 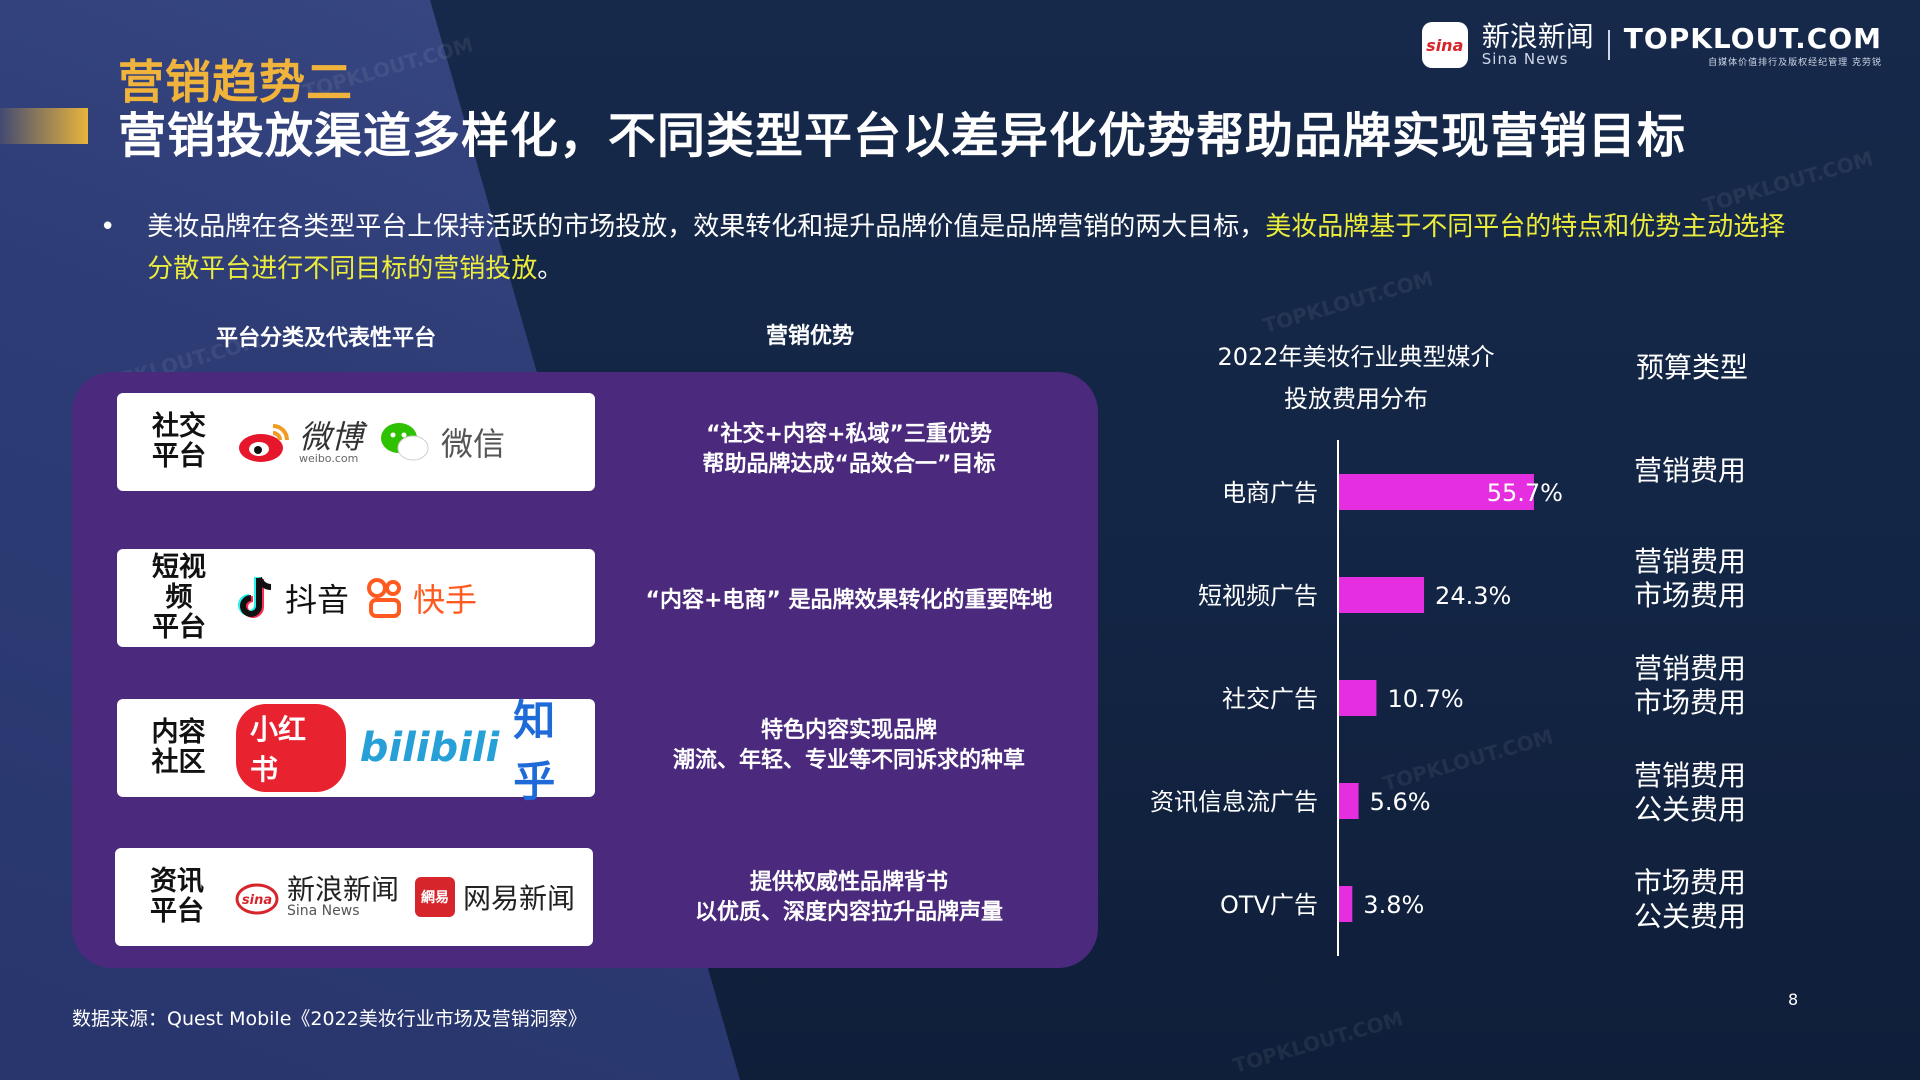 I want to click on bullet-text-highlight: 美妆品牌基于不同平台的特点和优势主动选择分散平台进行不同目标的营销投放, so click(x=966, y=248).